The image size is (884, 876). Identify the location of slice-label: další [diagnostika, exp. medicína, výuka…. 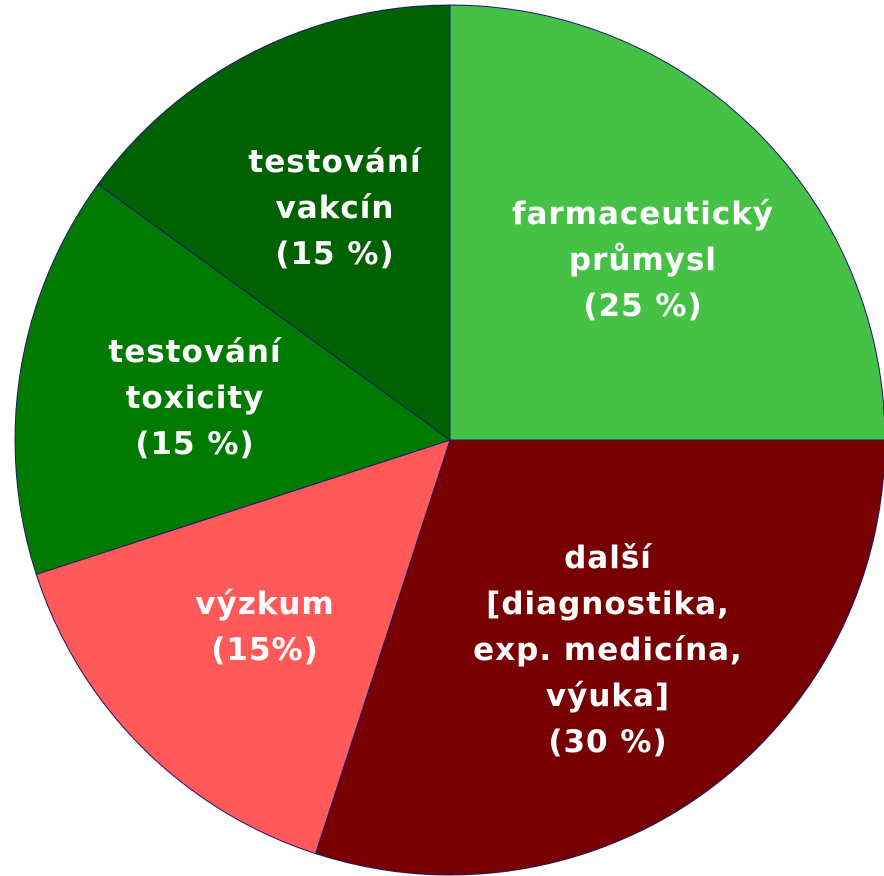
(608, 650).